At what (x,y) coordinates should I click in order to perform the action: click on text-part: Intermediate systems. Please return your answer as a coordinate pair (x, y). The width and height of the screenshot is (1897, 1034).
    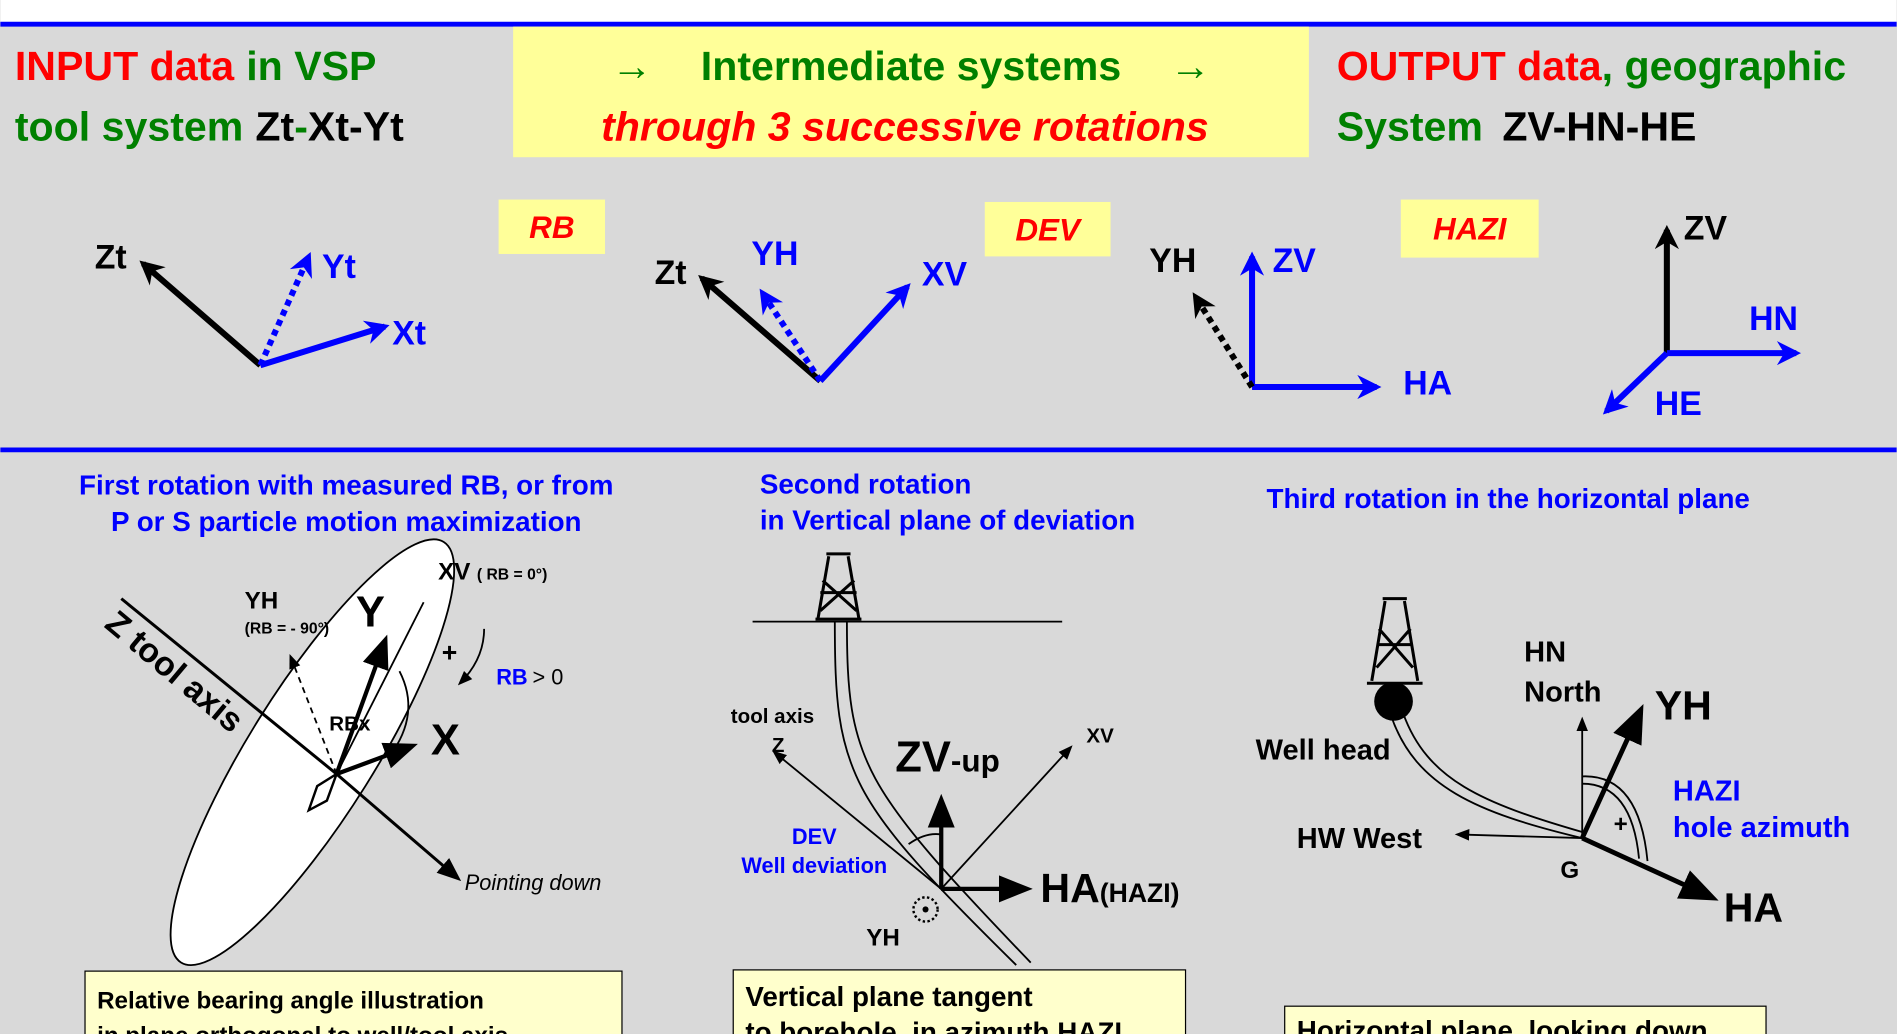
    Looking at the image, I should click on (911, 66).